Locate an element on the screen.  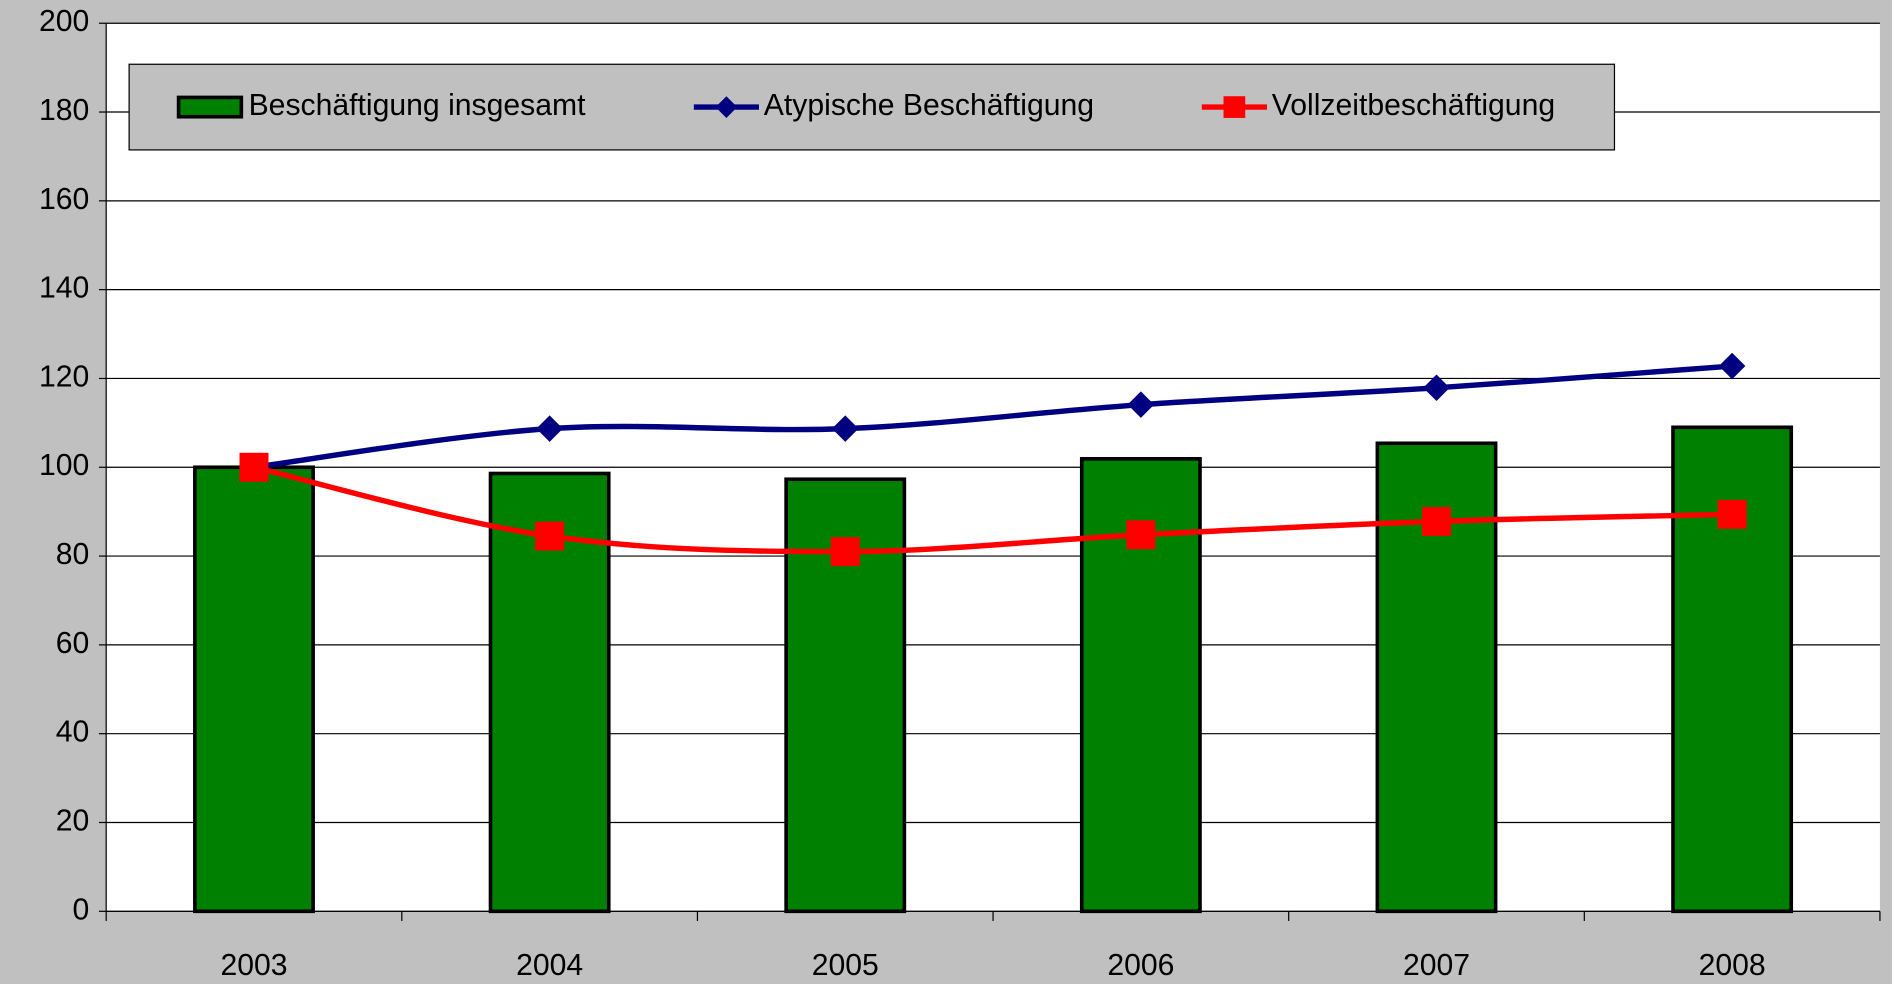
x-tick-label: 2008 is located at coordinates (1732, 965).